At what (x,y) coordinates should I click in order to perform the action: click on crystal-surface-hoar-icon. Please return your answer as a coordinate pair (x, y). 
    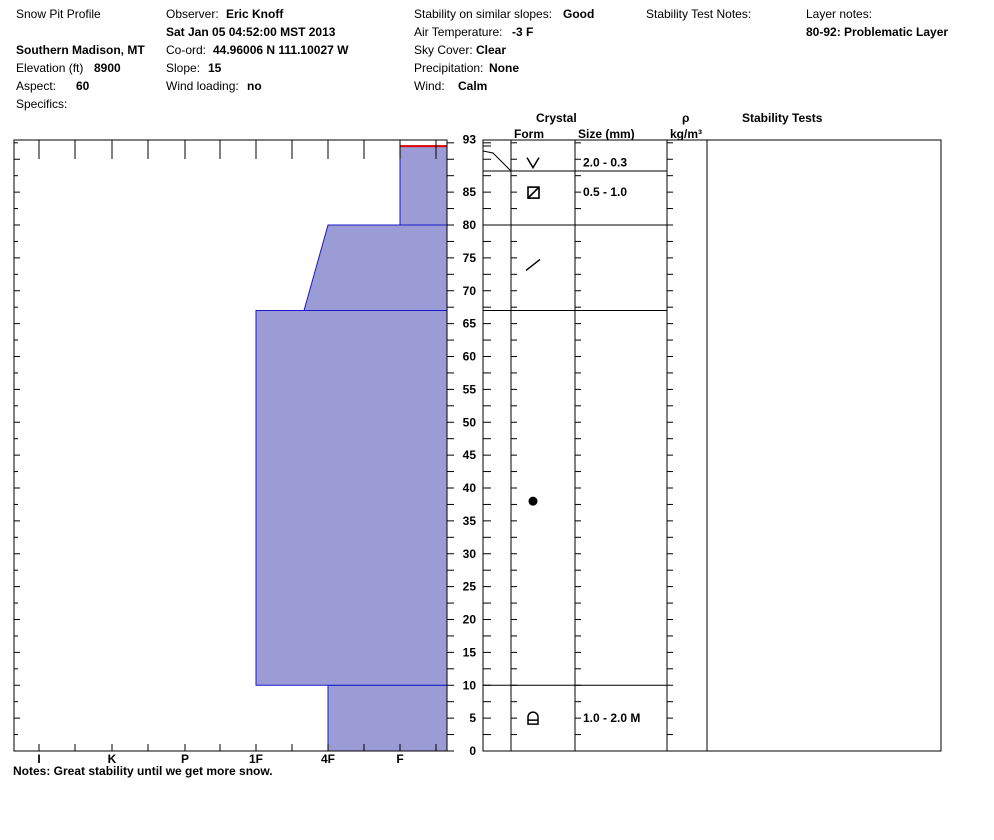
    Looking at the image, I should click on (533, 163).